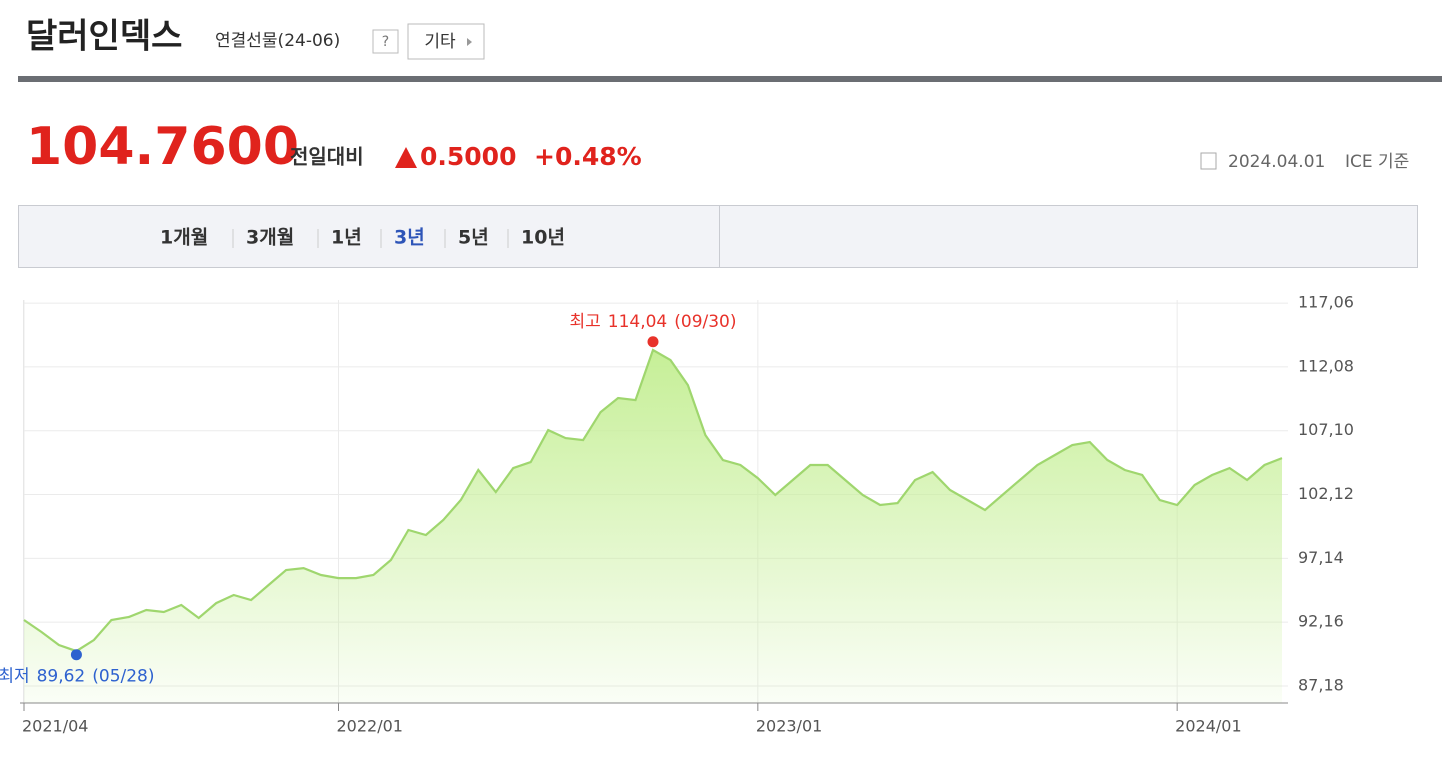 The image size is (1442, 776). I want to click on subtitle: 연결선물(24-06), so click(277, 41).